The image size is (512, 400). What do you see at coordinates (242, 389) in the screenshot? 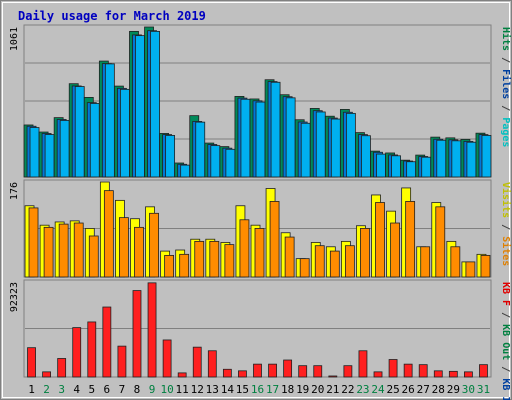
I see `x-tick-label: 15` at bounding box center [242, 389].